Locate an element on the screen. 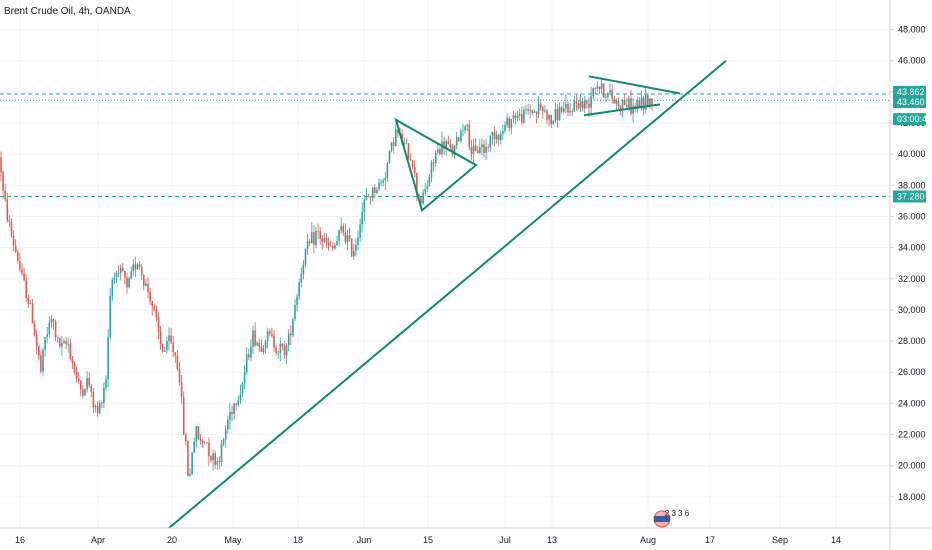 This screenshot has height=550, width=932. event-badge: 2 3 3 6 is located at coordinates (671, 518).